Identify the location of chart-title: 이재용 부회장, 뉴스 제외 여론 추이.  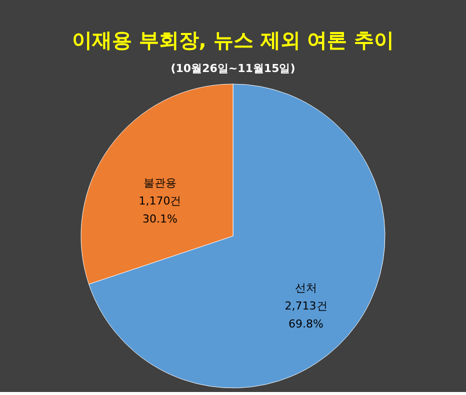
(233, 40).